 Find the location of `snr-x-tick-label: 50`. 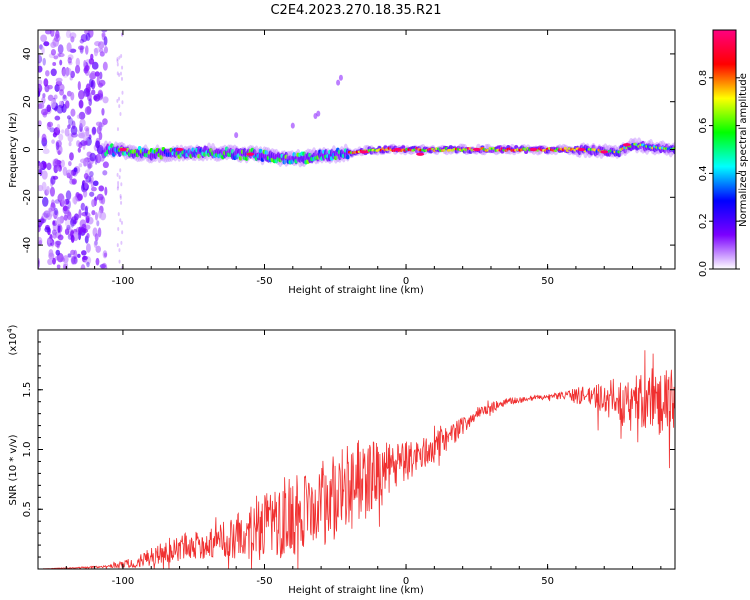

snr-x-tick-label: 50 is located at coordinates (547, 581).